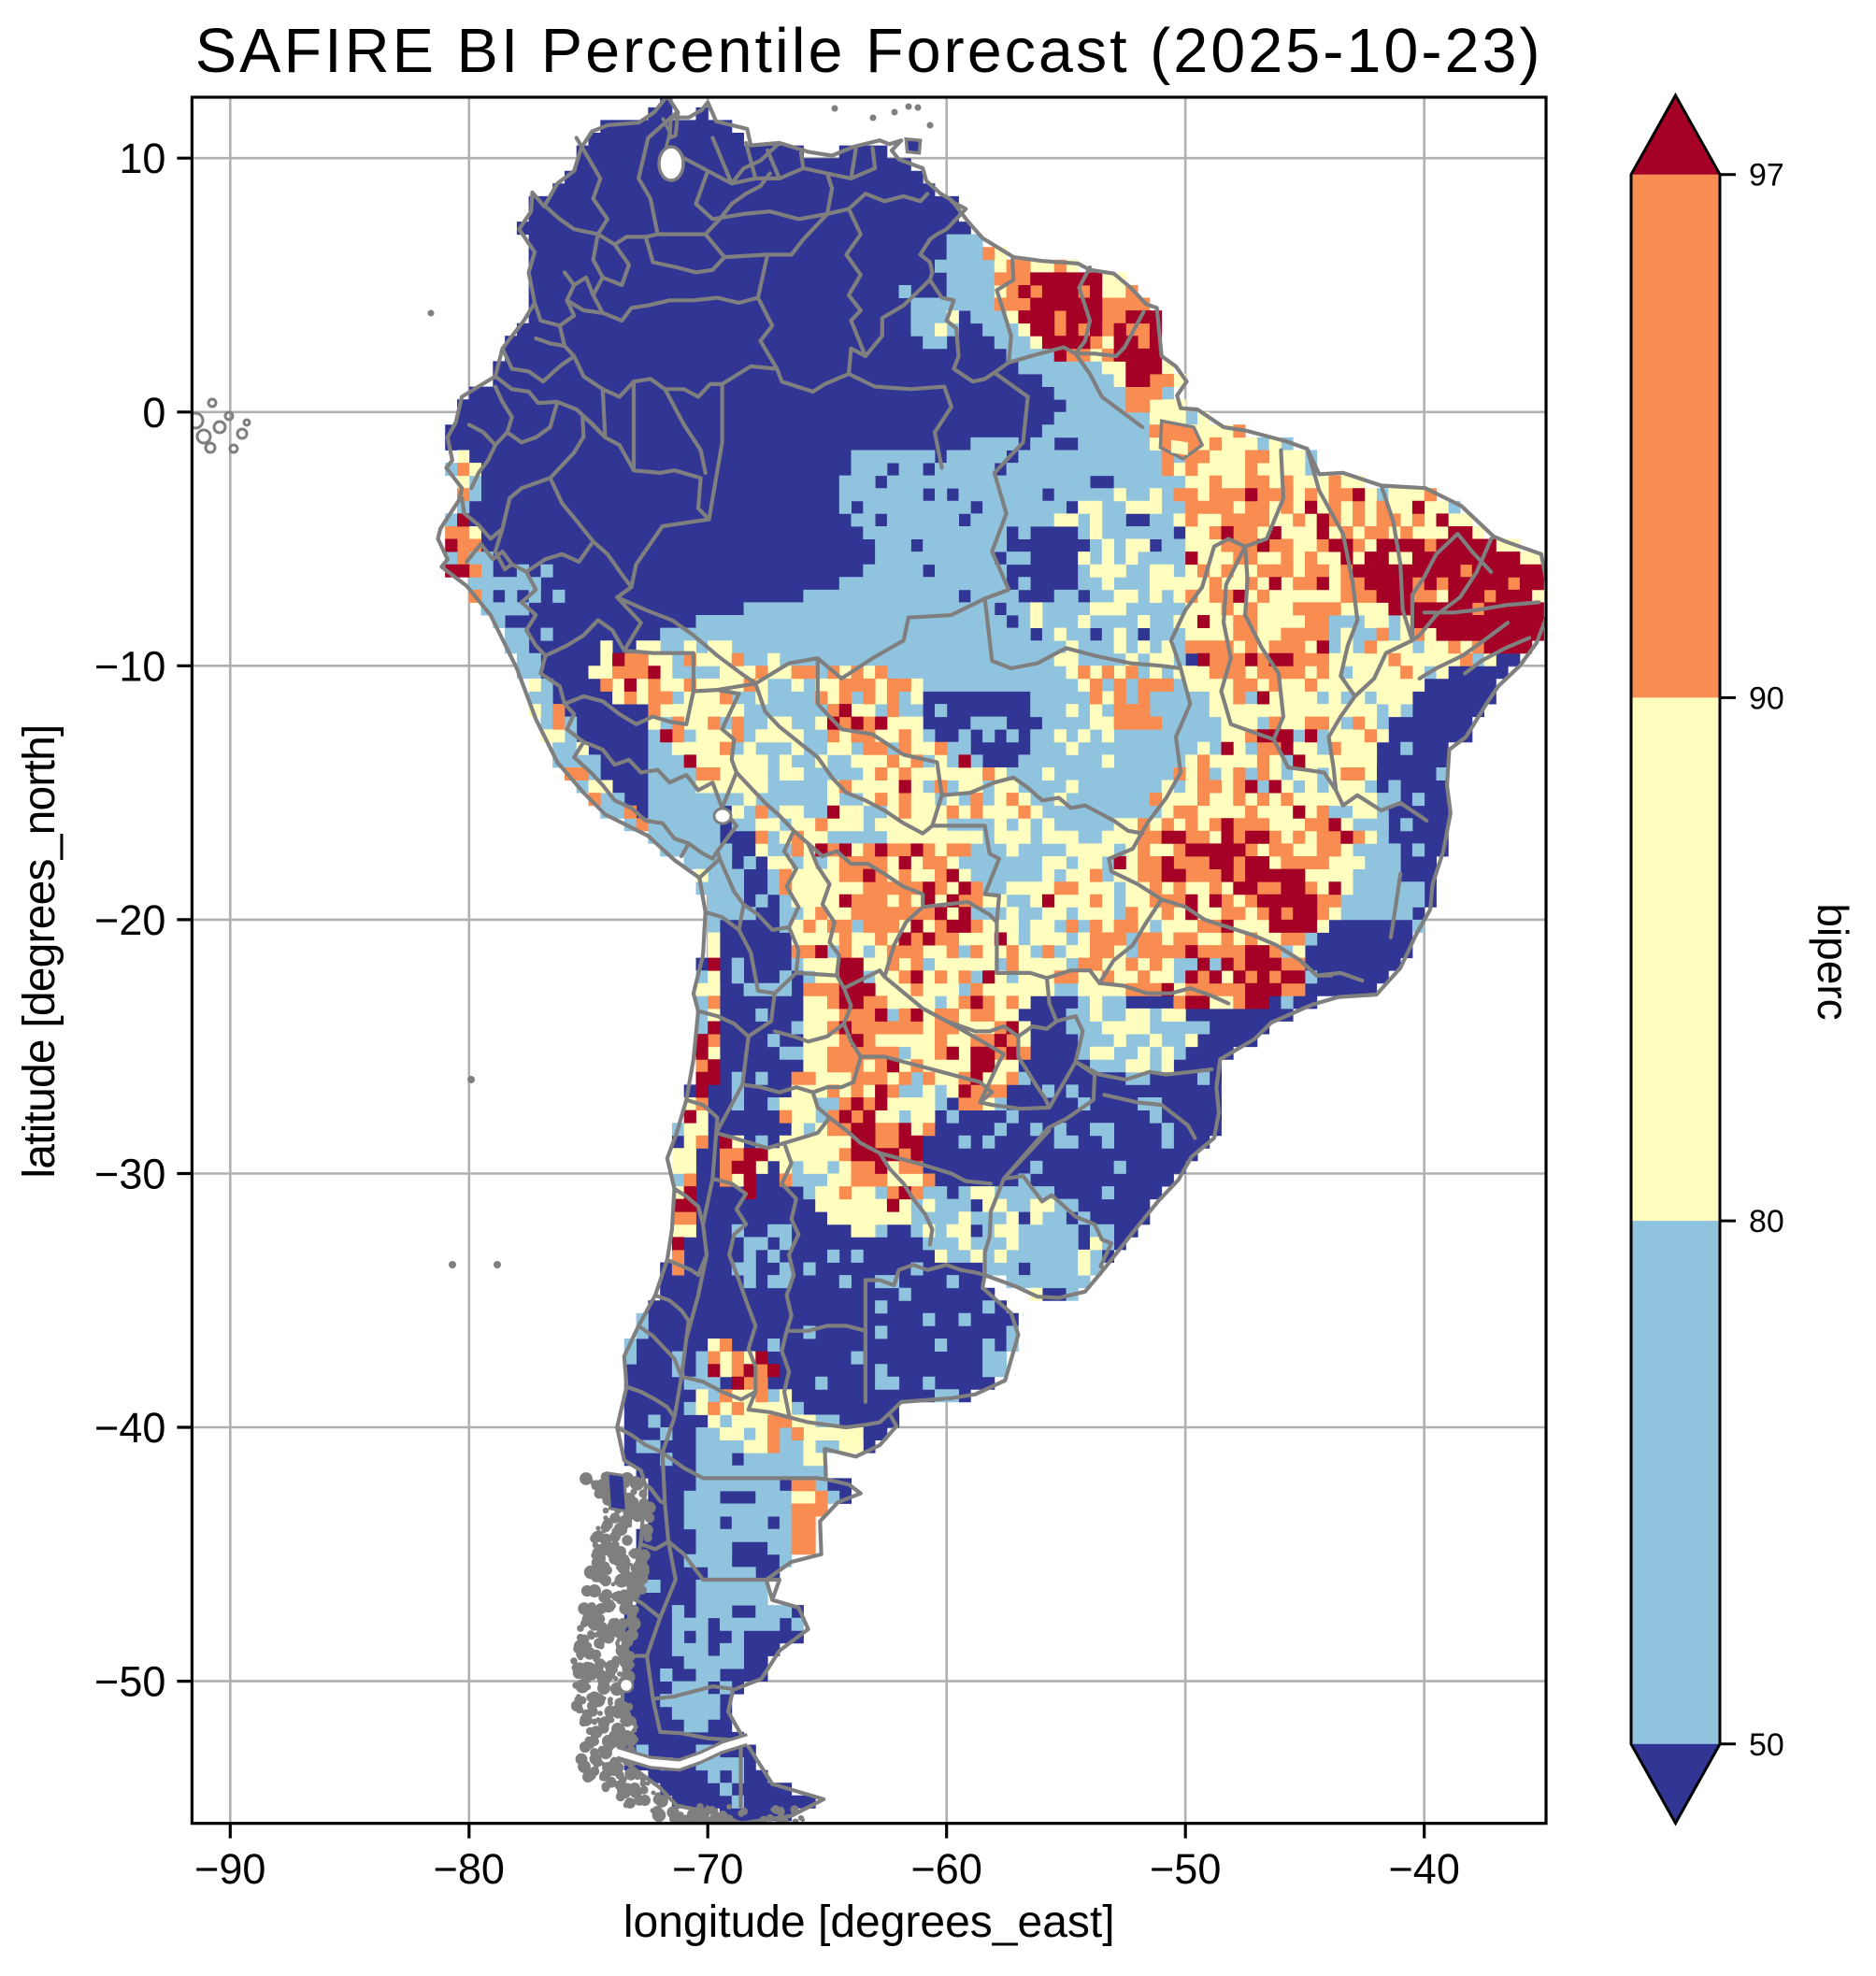 The width and height of the screenshot is (1876, 1976). Describe the element at coordinates (869, 1922) in the screenshot. I see `svg-text: longitude [degrees_east]` at that location.